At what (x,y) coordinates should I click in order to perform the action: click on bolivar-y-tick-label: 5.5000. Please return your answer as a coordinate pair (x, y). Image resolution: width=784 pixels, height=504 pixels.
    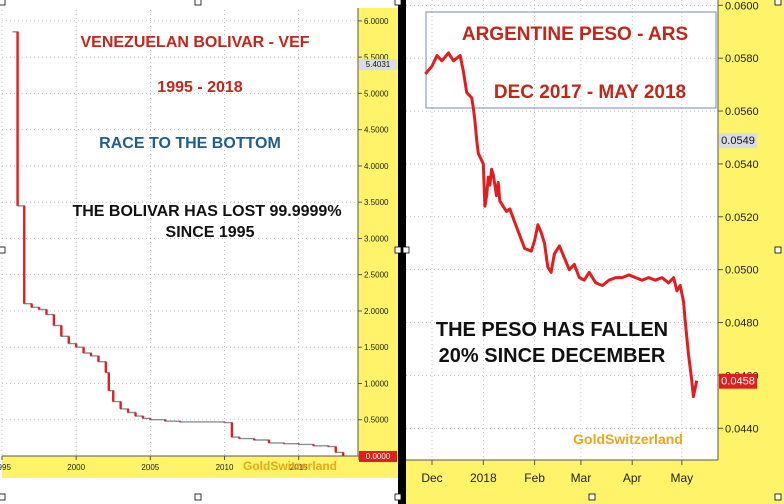
    Looking at the image, I should click on (376, 57).